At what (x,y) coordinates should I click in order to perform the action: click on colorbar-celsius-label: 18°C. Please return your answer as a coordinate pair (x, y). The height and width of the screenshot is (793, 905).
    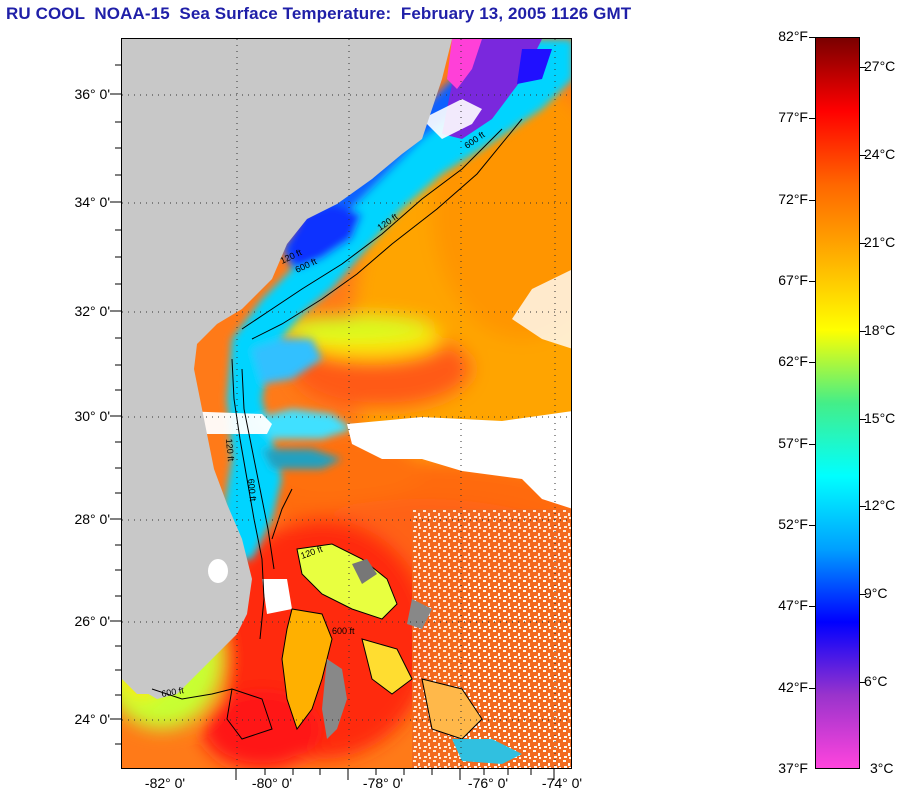
    Looking at the image, I should click on (880, 330).